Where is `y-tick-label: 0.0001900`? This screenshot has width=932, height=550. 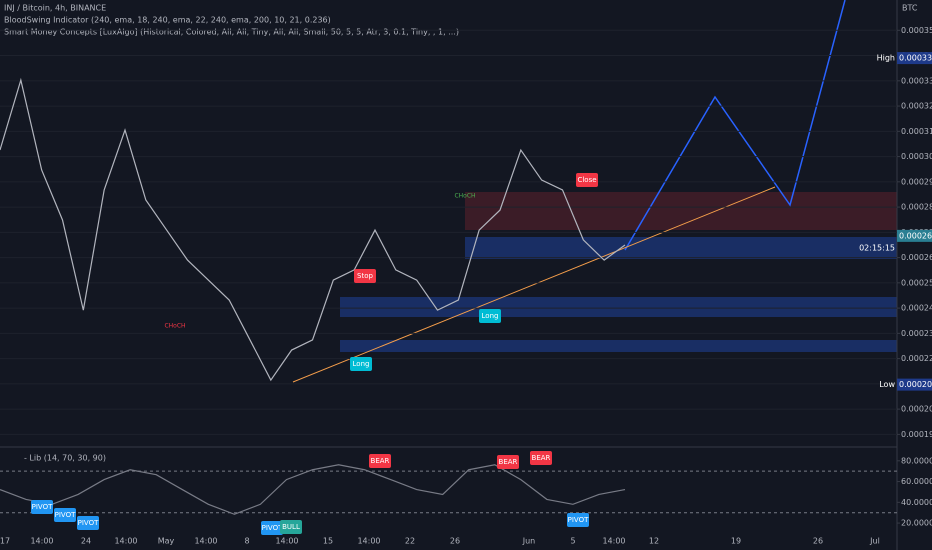 y-tick-label: 0.0001900 is located at coordinates (916, 434).